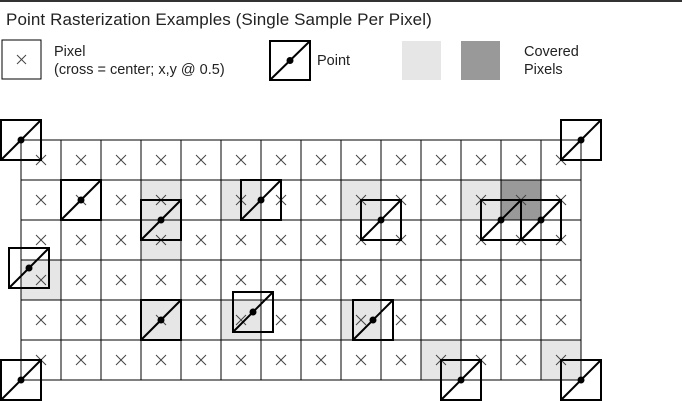  Describe the element at coordinates (480, 60) in the screenshot. I see `legend-covered-dark-swatch` at that location.